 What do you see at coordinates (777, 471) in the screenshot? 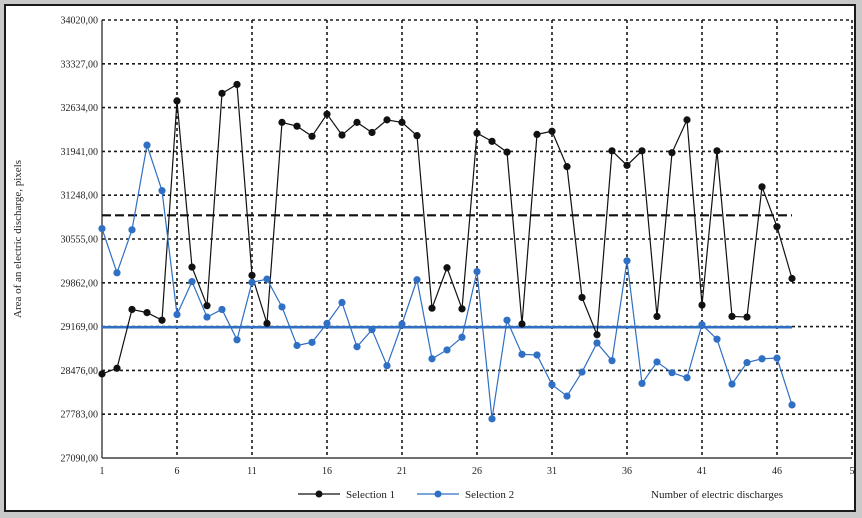
I see `x-tick-label: 46` at bounding box center [777, 471].